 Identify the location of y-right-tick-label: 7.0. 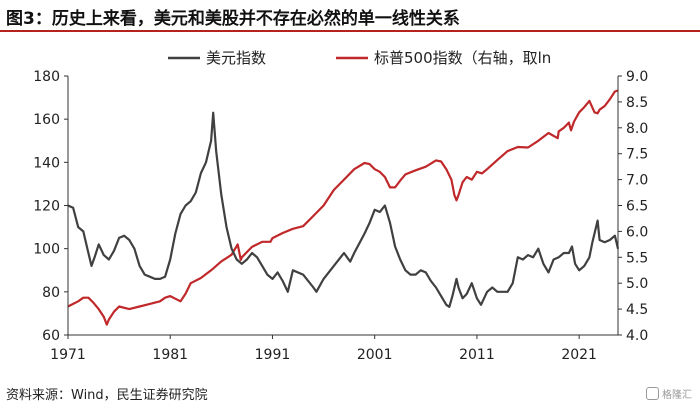
(637, 181).